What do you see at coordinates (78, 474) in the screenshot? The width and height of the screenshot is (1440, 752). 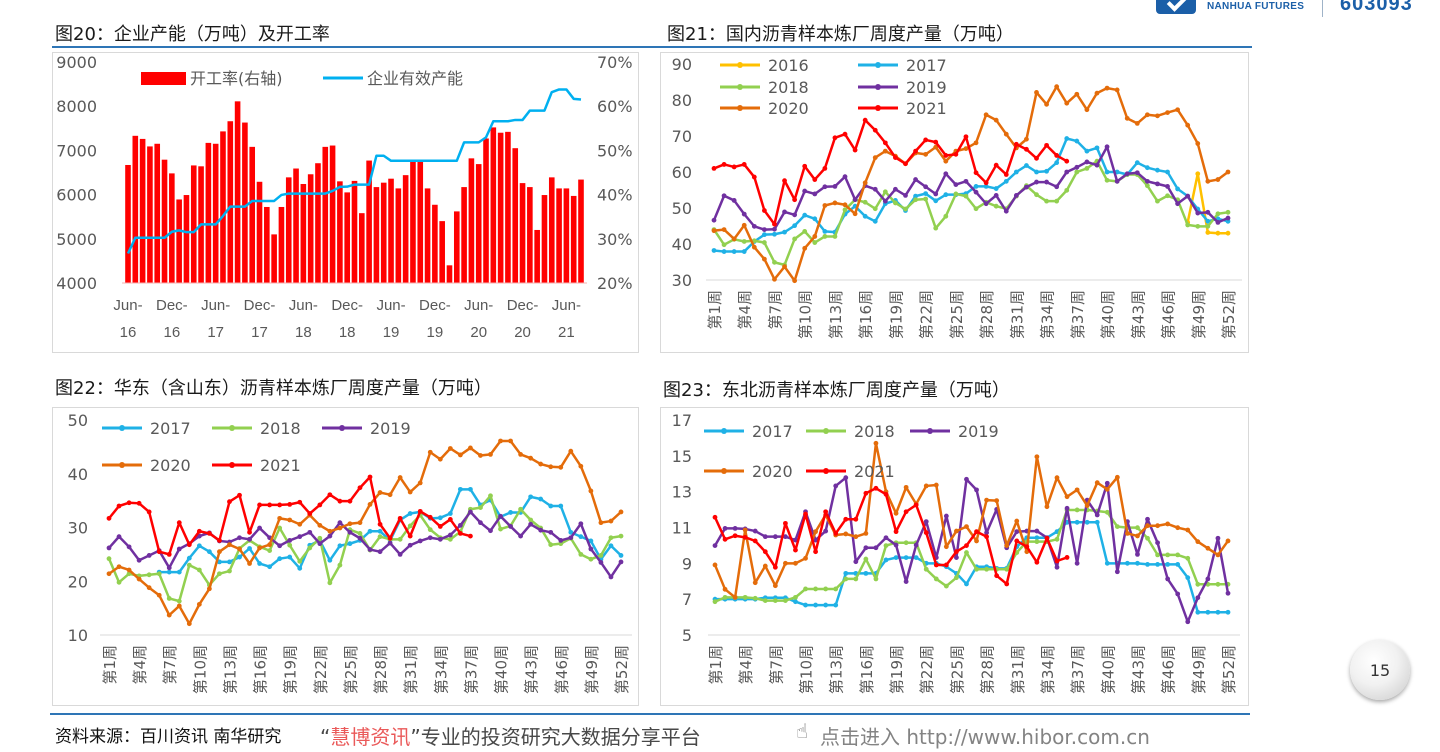 I see `y-tick-label: 40` at bounding box center [78, 474].